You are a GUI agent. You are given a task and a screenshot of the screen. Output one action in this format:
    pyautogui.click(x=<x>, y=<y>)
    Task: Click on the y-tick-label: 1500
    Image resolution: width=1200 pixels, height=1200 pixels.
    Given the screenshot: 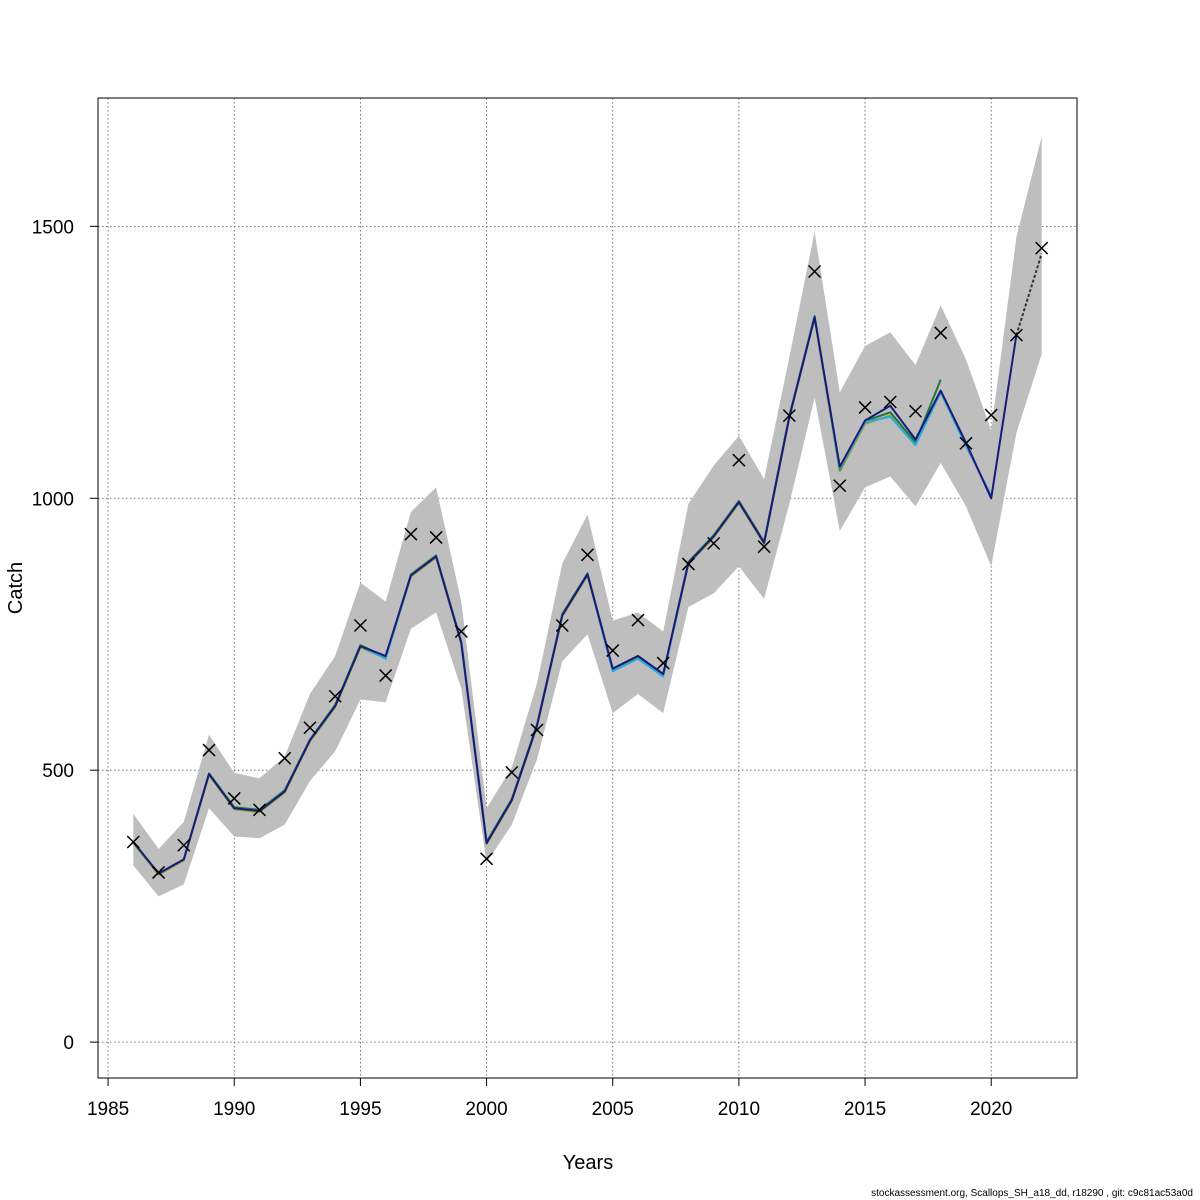 What is the action you would take?
    pyautogui.click(x=53, y=227)
    